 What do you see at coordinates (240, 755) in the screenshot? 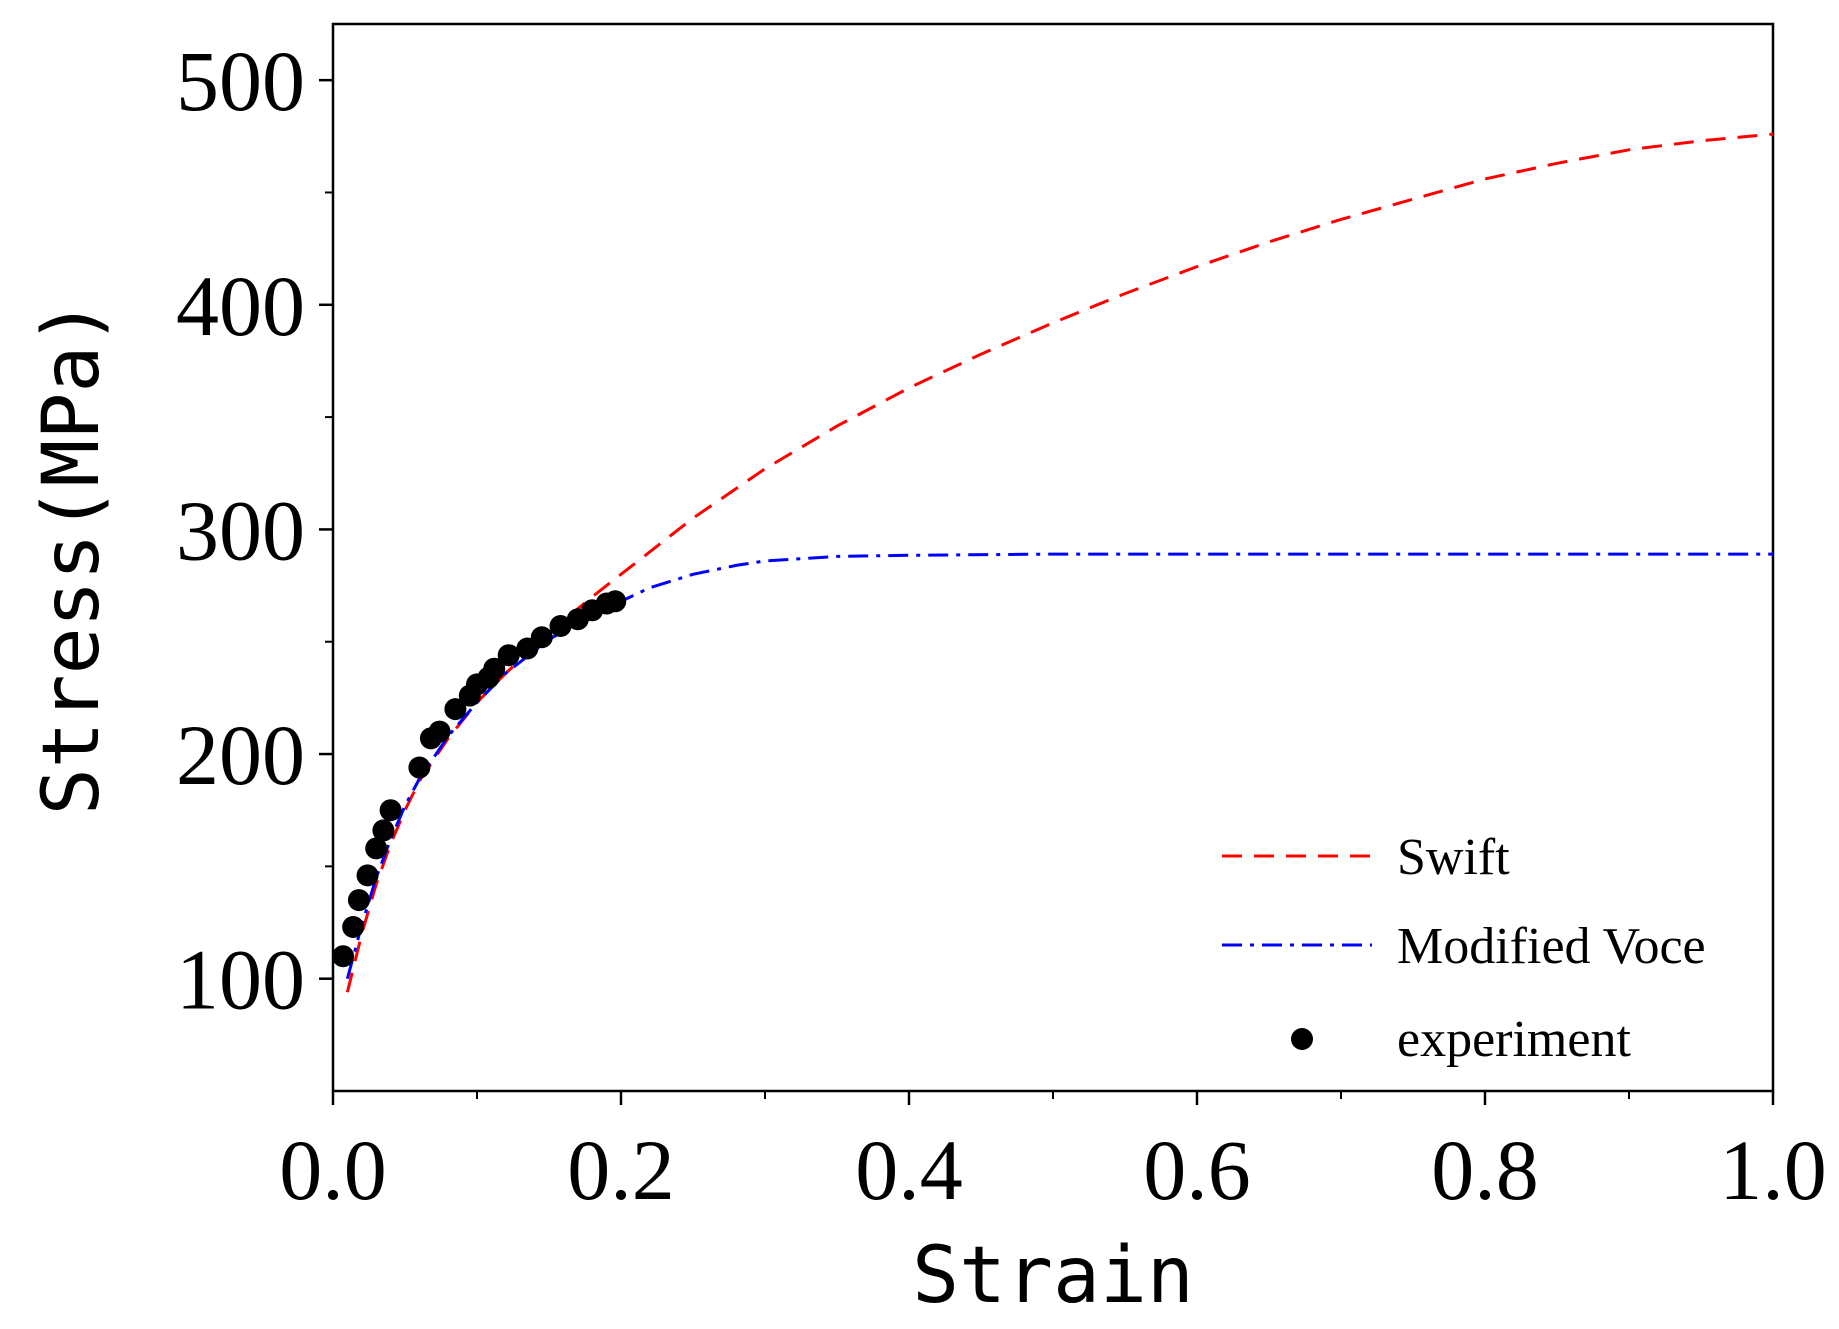
I see `y-tick-label: 200` at bounding box center [240, 755].